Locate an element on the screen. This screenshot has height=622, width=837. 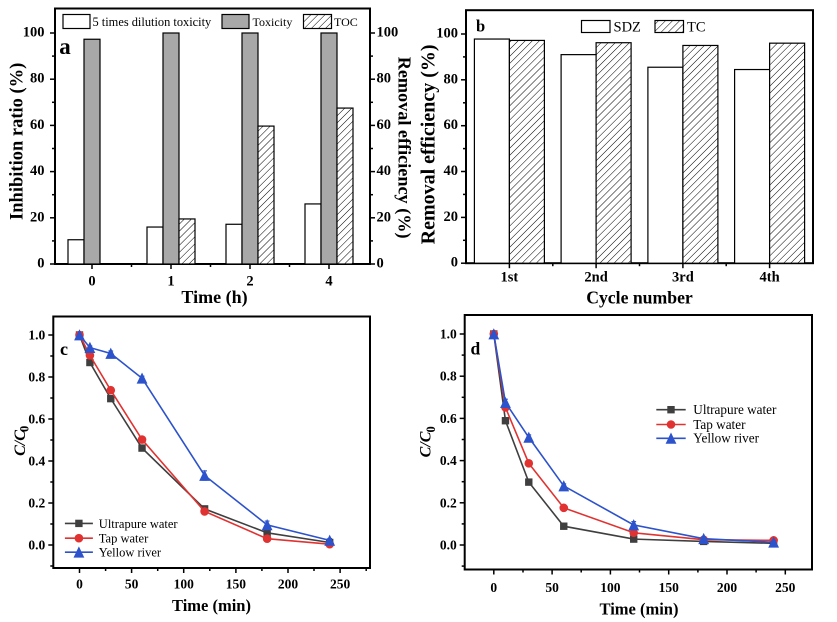
svg-text: a is located at coordinates (65, 46).